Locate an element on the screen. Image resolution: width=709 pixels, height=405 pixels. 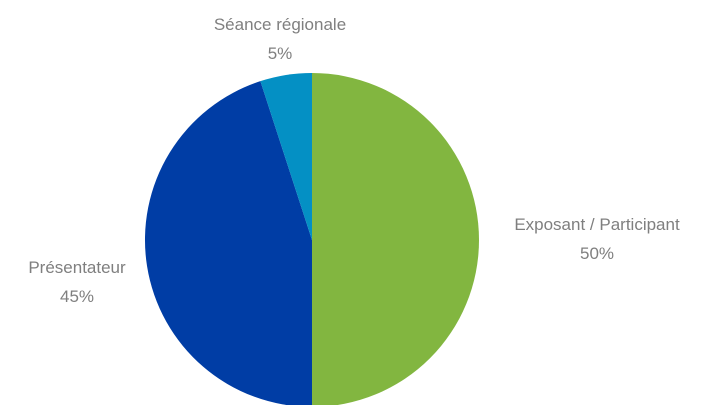
slice-category-label: Présentateur is located at coordinates (77, 267).